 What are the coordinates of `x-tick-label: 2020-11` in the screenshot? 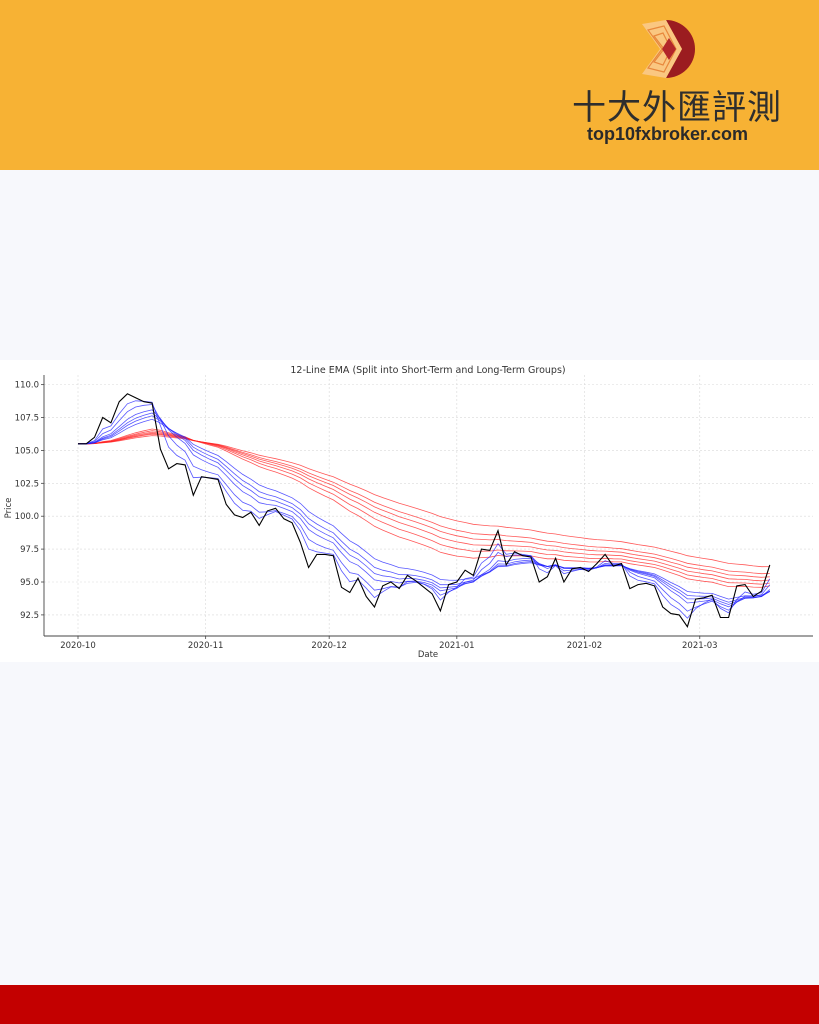 It's located at (206, 646).